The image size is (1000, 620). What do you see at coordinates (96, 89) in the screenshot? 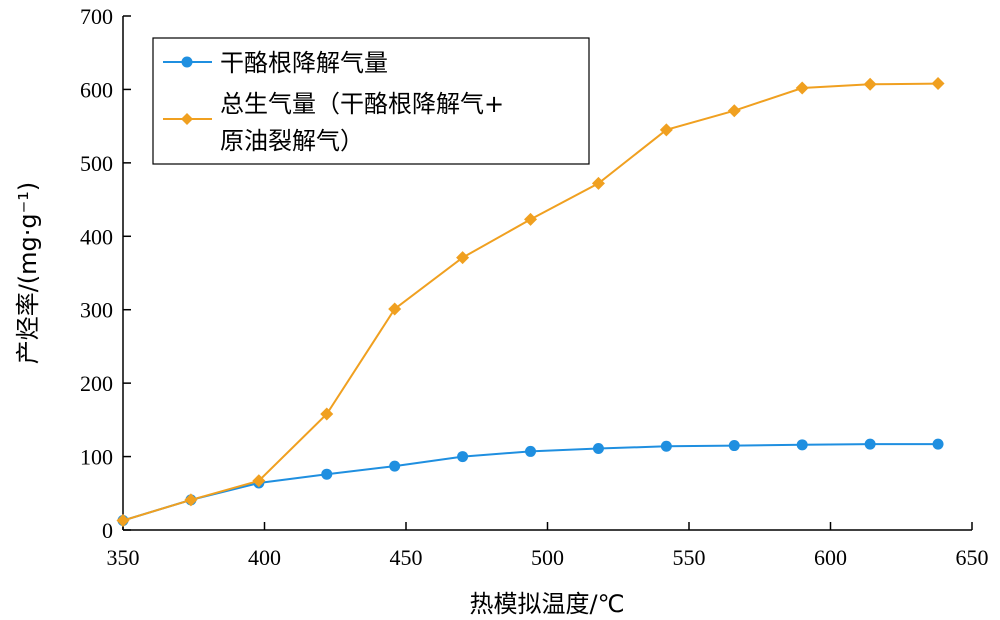
I see `y-tick-label: 600` at bounding box center [96, 89].